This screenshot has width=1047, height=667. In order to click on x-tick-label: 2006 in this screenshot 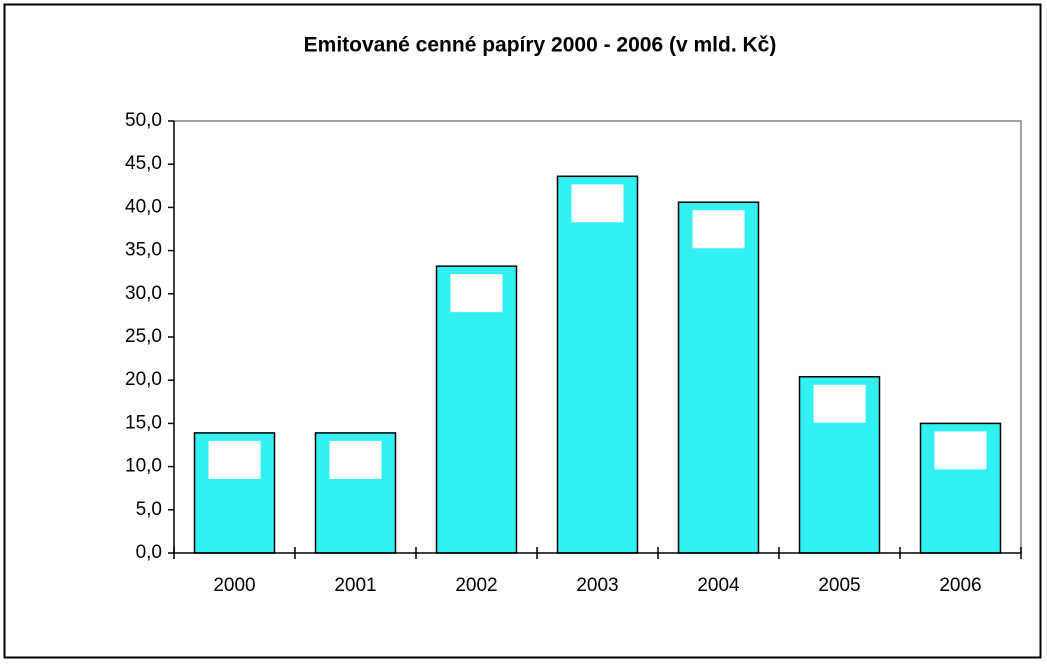, I will do `click(960, 585)`.